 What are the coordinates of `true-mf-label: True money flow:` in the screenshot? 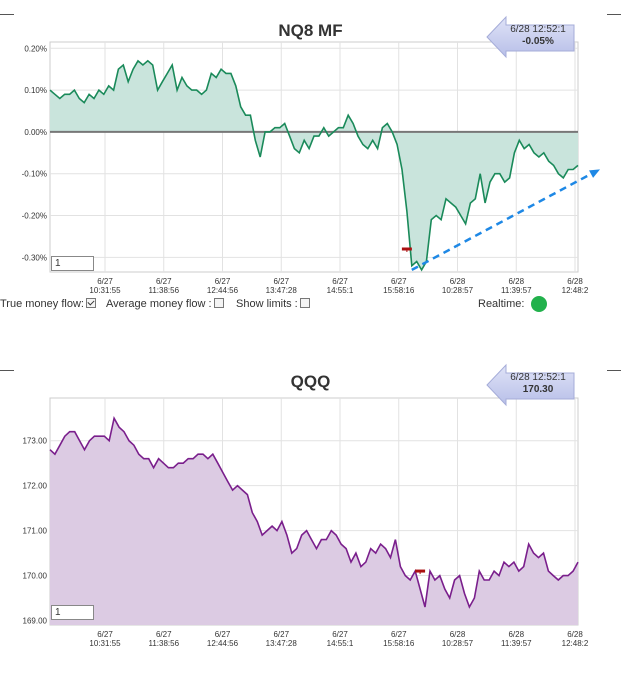 It's located at (42, 304).